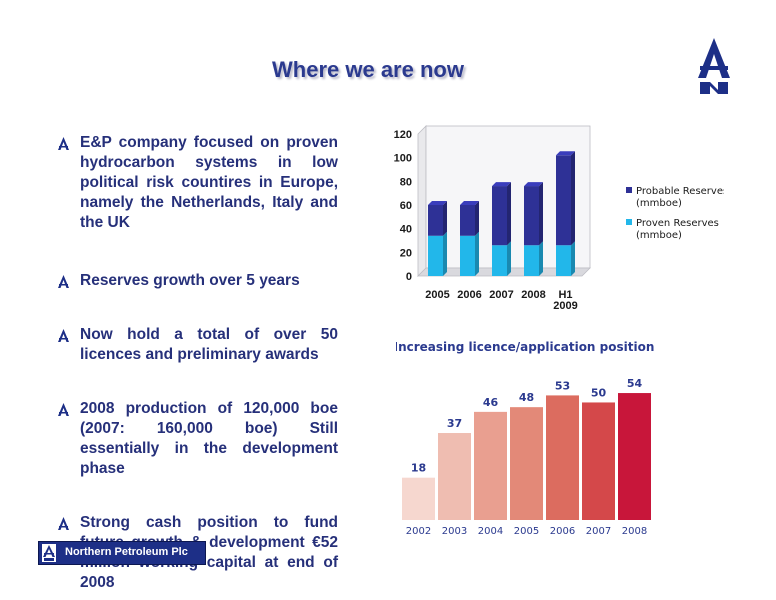  I want to click on footer-company-name: Northern Petroleum Plc, so click(126, 552).